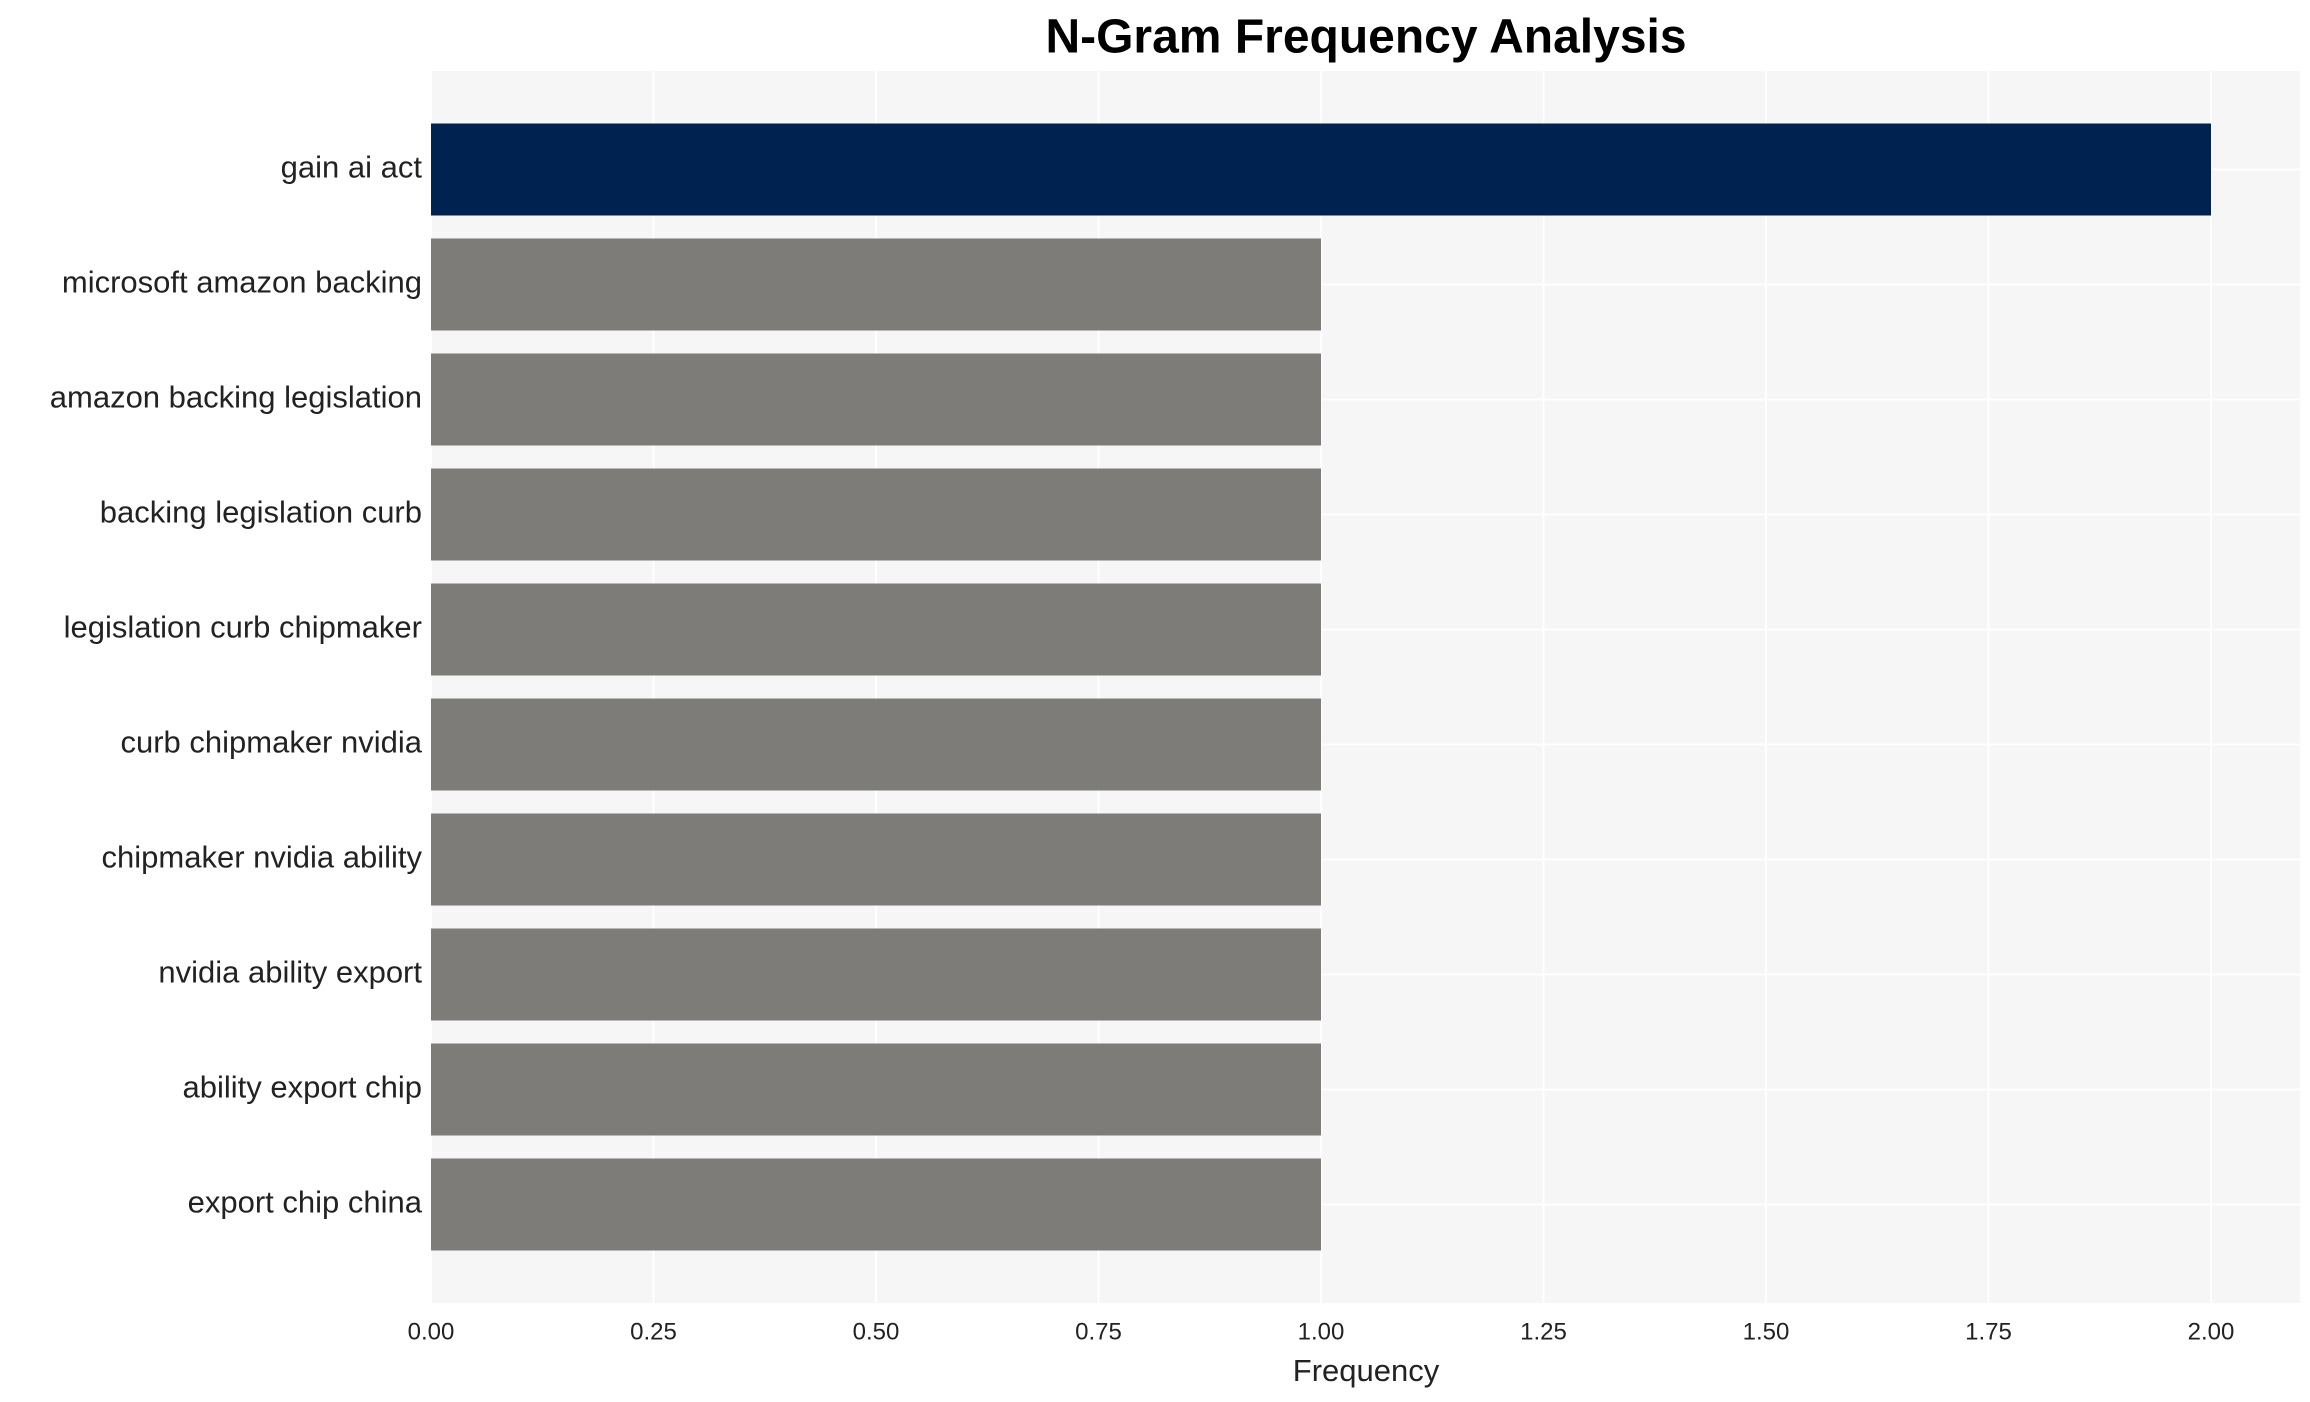  Describe the element at coordinates (1988, 1331) in the screenshot. I see `x-tick-label: 1.75` at that location.